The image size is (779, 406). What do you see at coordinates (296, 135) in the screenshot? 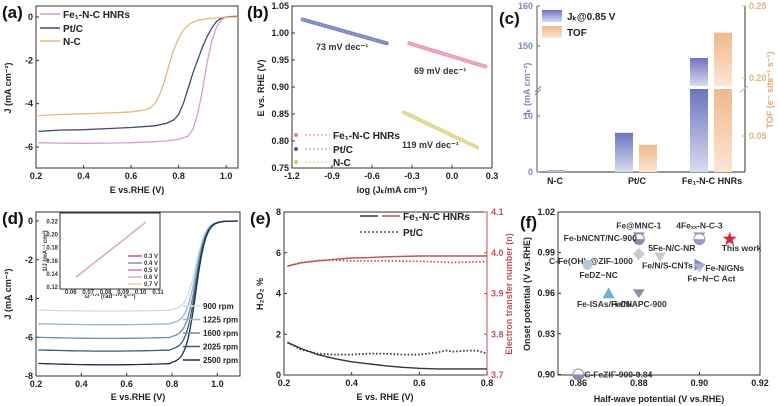
I see `legend-marker-fe` at bounding box center [296, 135].